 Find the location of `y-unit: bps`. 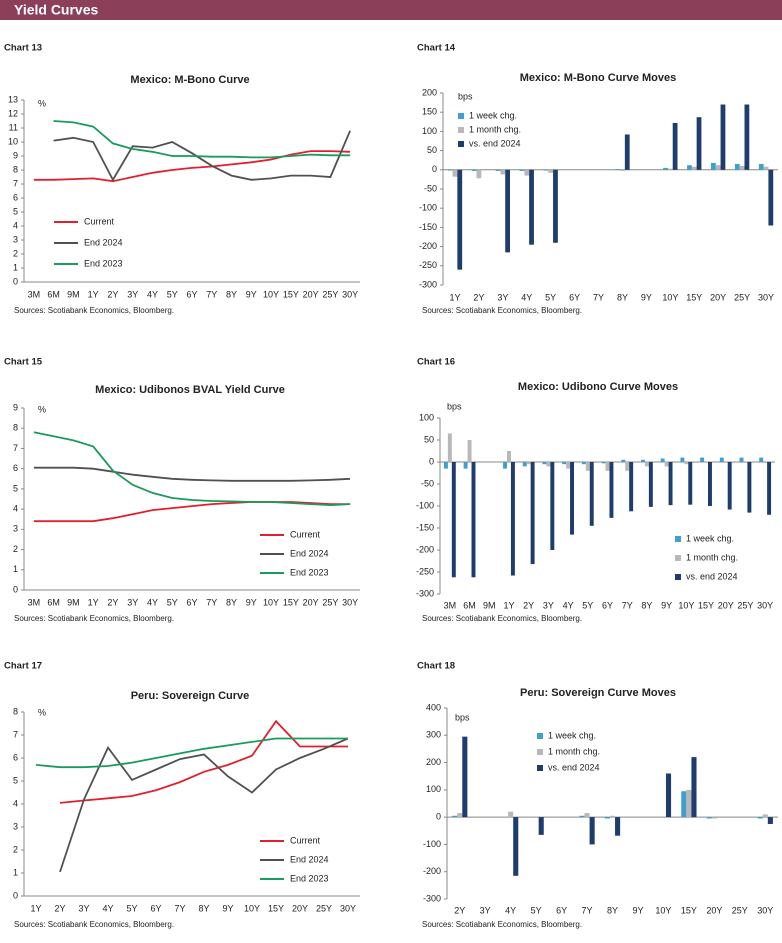

y-unit: bps is located at coordinates (454, 406).